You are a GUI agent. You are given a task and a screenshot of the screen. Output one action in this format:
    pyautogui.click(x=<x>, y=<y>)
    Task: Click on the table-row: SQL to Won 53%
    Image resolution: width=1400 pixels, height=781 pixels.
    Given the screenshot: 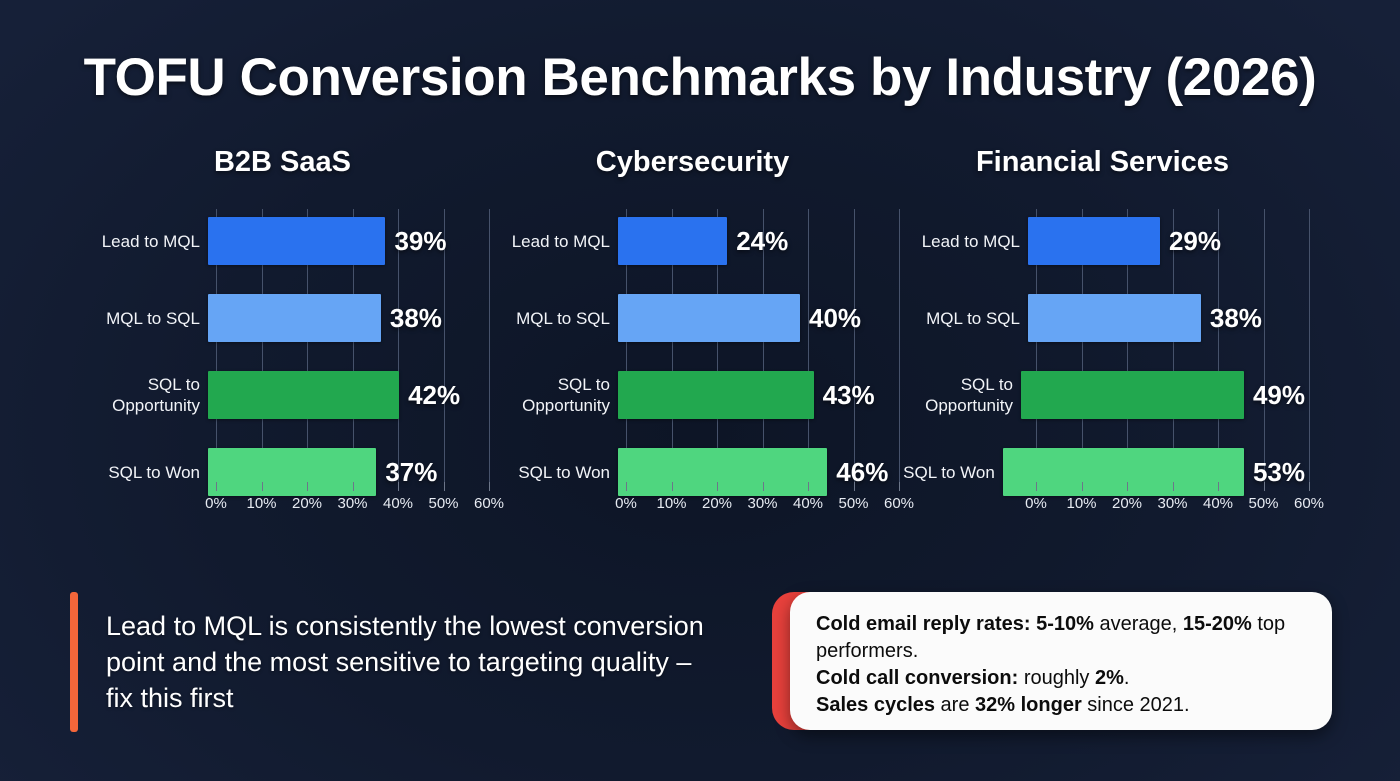 What is the action you would take?
    pyautogui.click(x=1102, y=472)
    